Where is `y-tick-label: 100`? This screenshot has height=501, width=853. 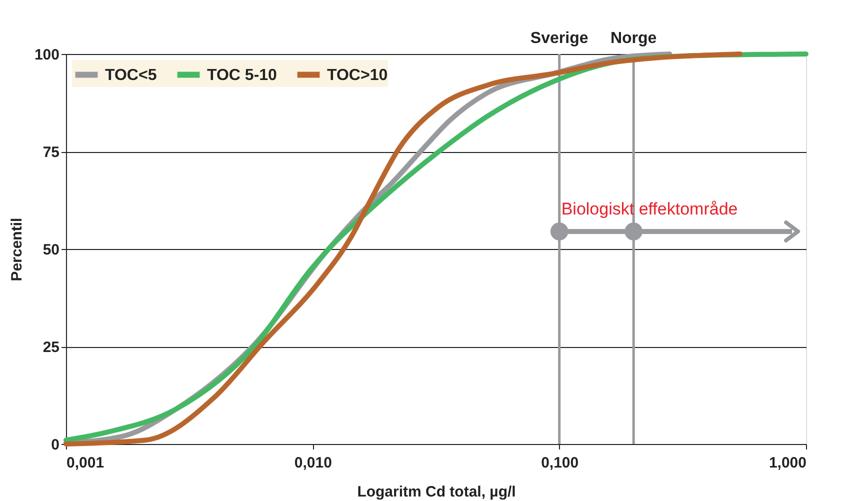
y-tick-label: 100 is located at coordinates (47, 55).